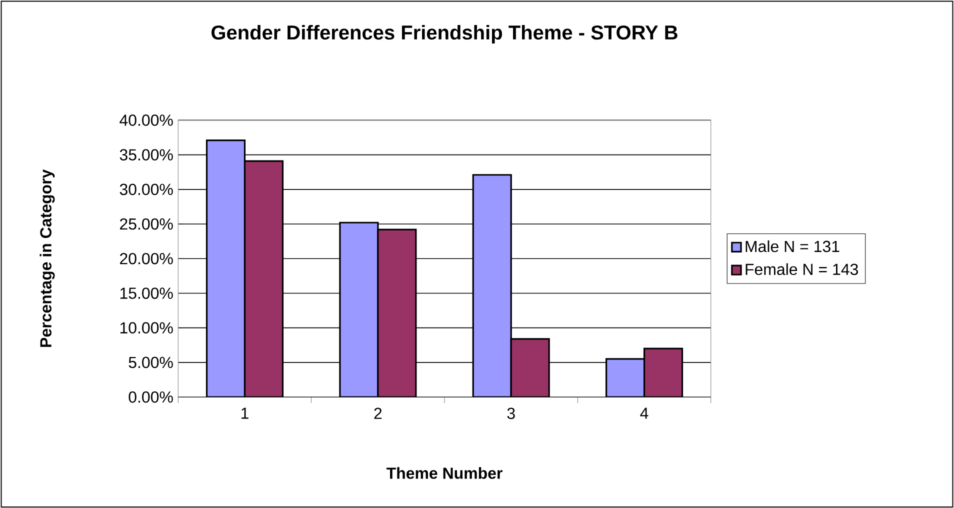  I want to click on y-tick-label: 30.00%, so click(146, 189).